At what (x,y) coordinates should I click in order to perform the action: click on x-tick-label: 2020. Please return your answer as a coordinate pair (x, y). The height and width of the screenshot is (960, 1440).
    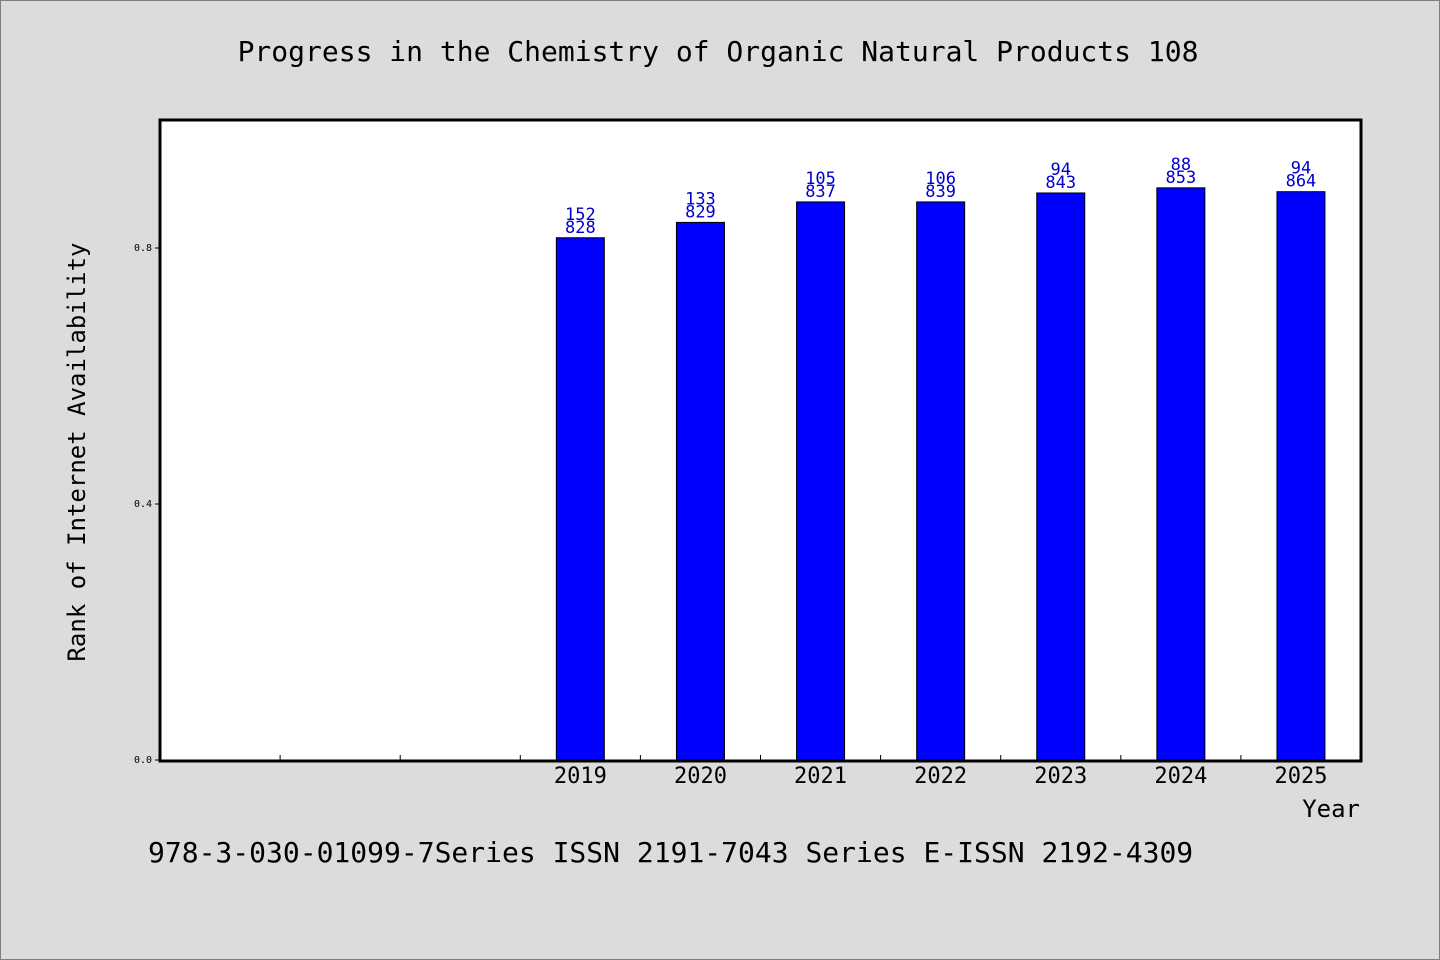
    Looking at the image, I should click on (700, 776).